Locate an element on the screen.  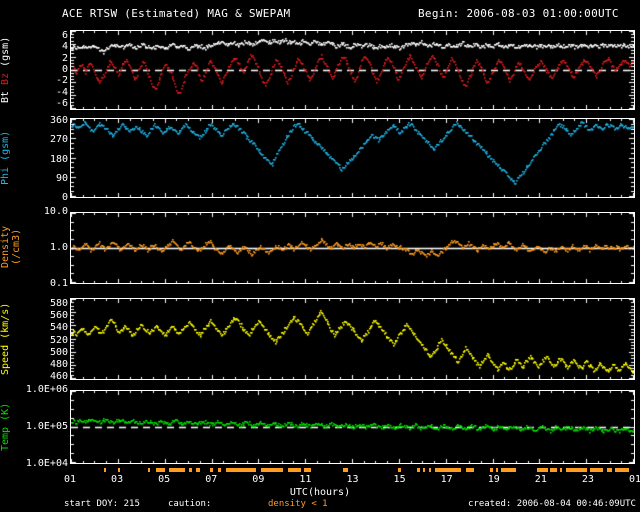
bt-bz-canvas is located at coordinates (352, 70).